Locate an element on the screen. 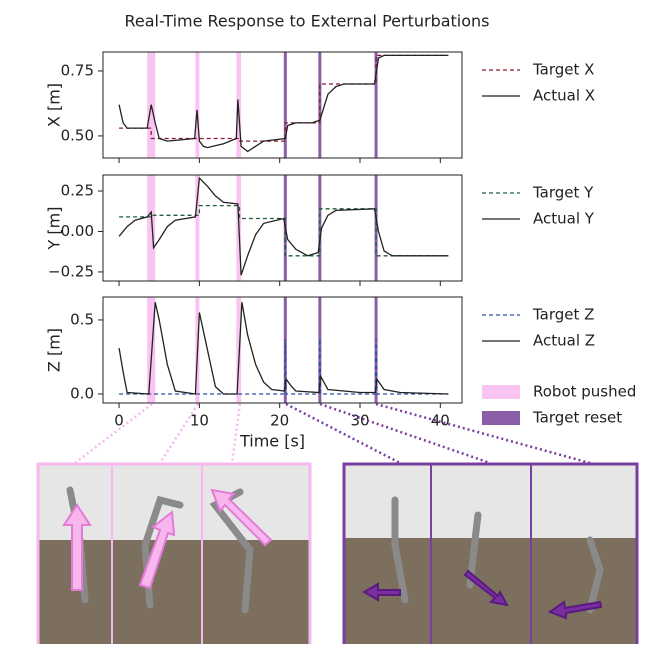  y-tick-label: −0.25 is located at coordinates (71, 271).